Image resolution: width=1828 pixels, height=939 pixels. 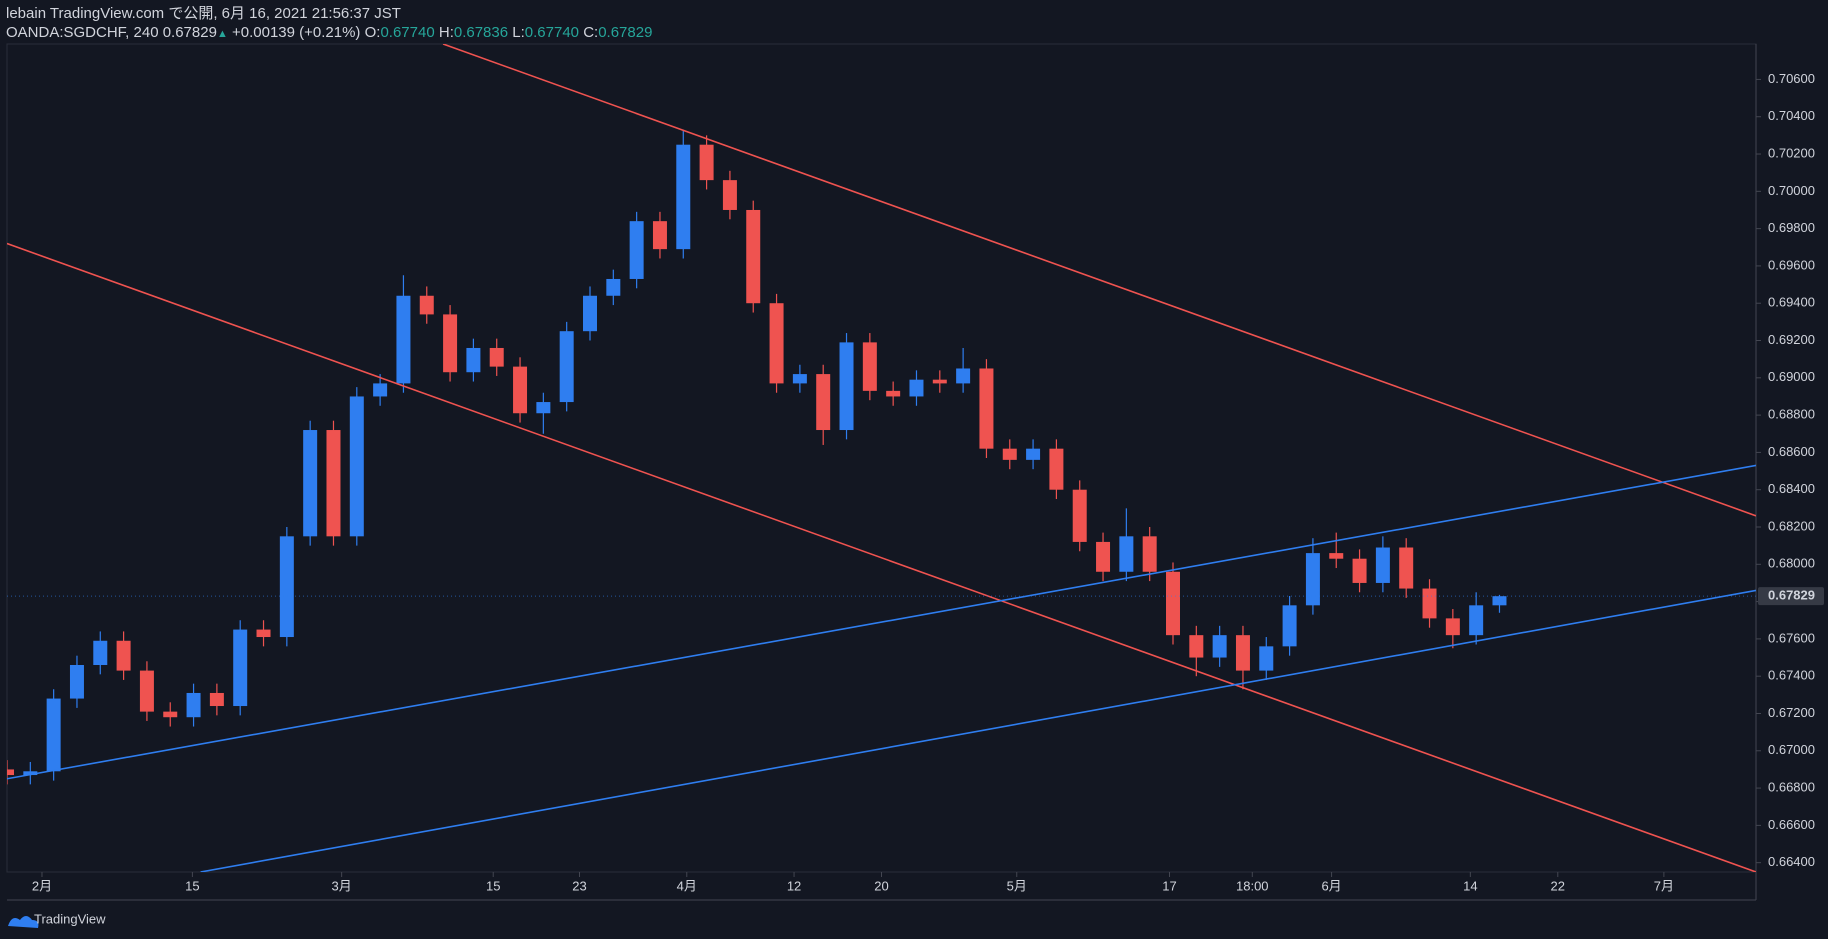 What do you see at coordinates (1791, 227) in the screenshot?
I see `y-tick-label: 0.69800` at bounding box center [1791, 227].